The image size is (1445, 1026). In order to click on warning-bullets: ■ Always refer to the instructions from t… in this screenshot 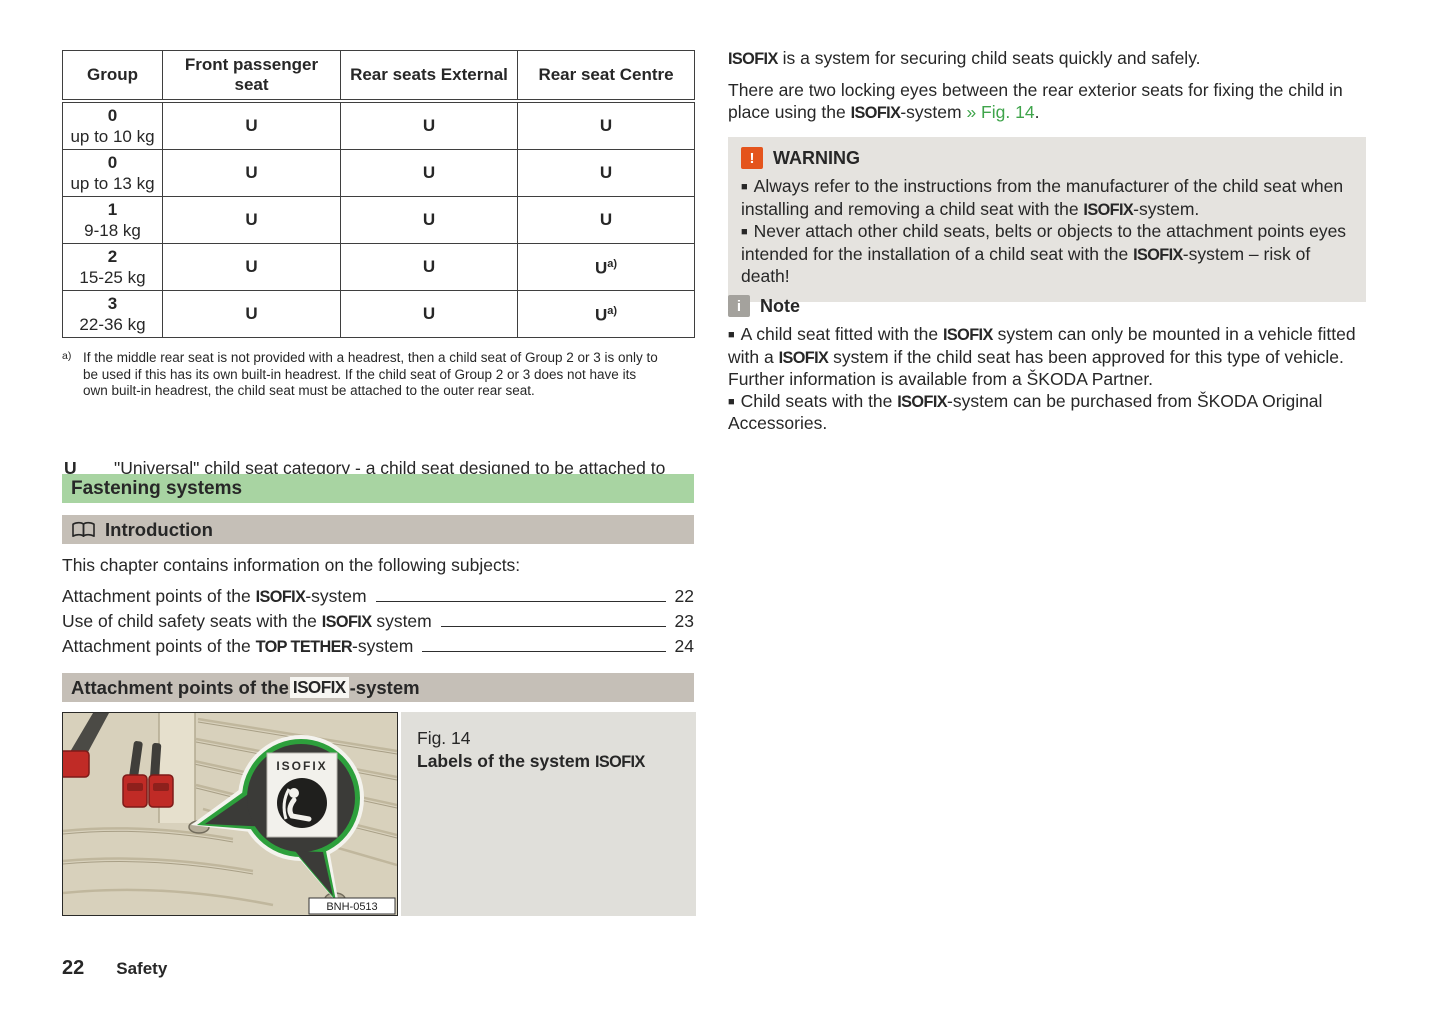, I will do `click(1047, 232)`.